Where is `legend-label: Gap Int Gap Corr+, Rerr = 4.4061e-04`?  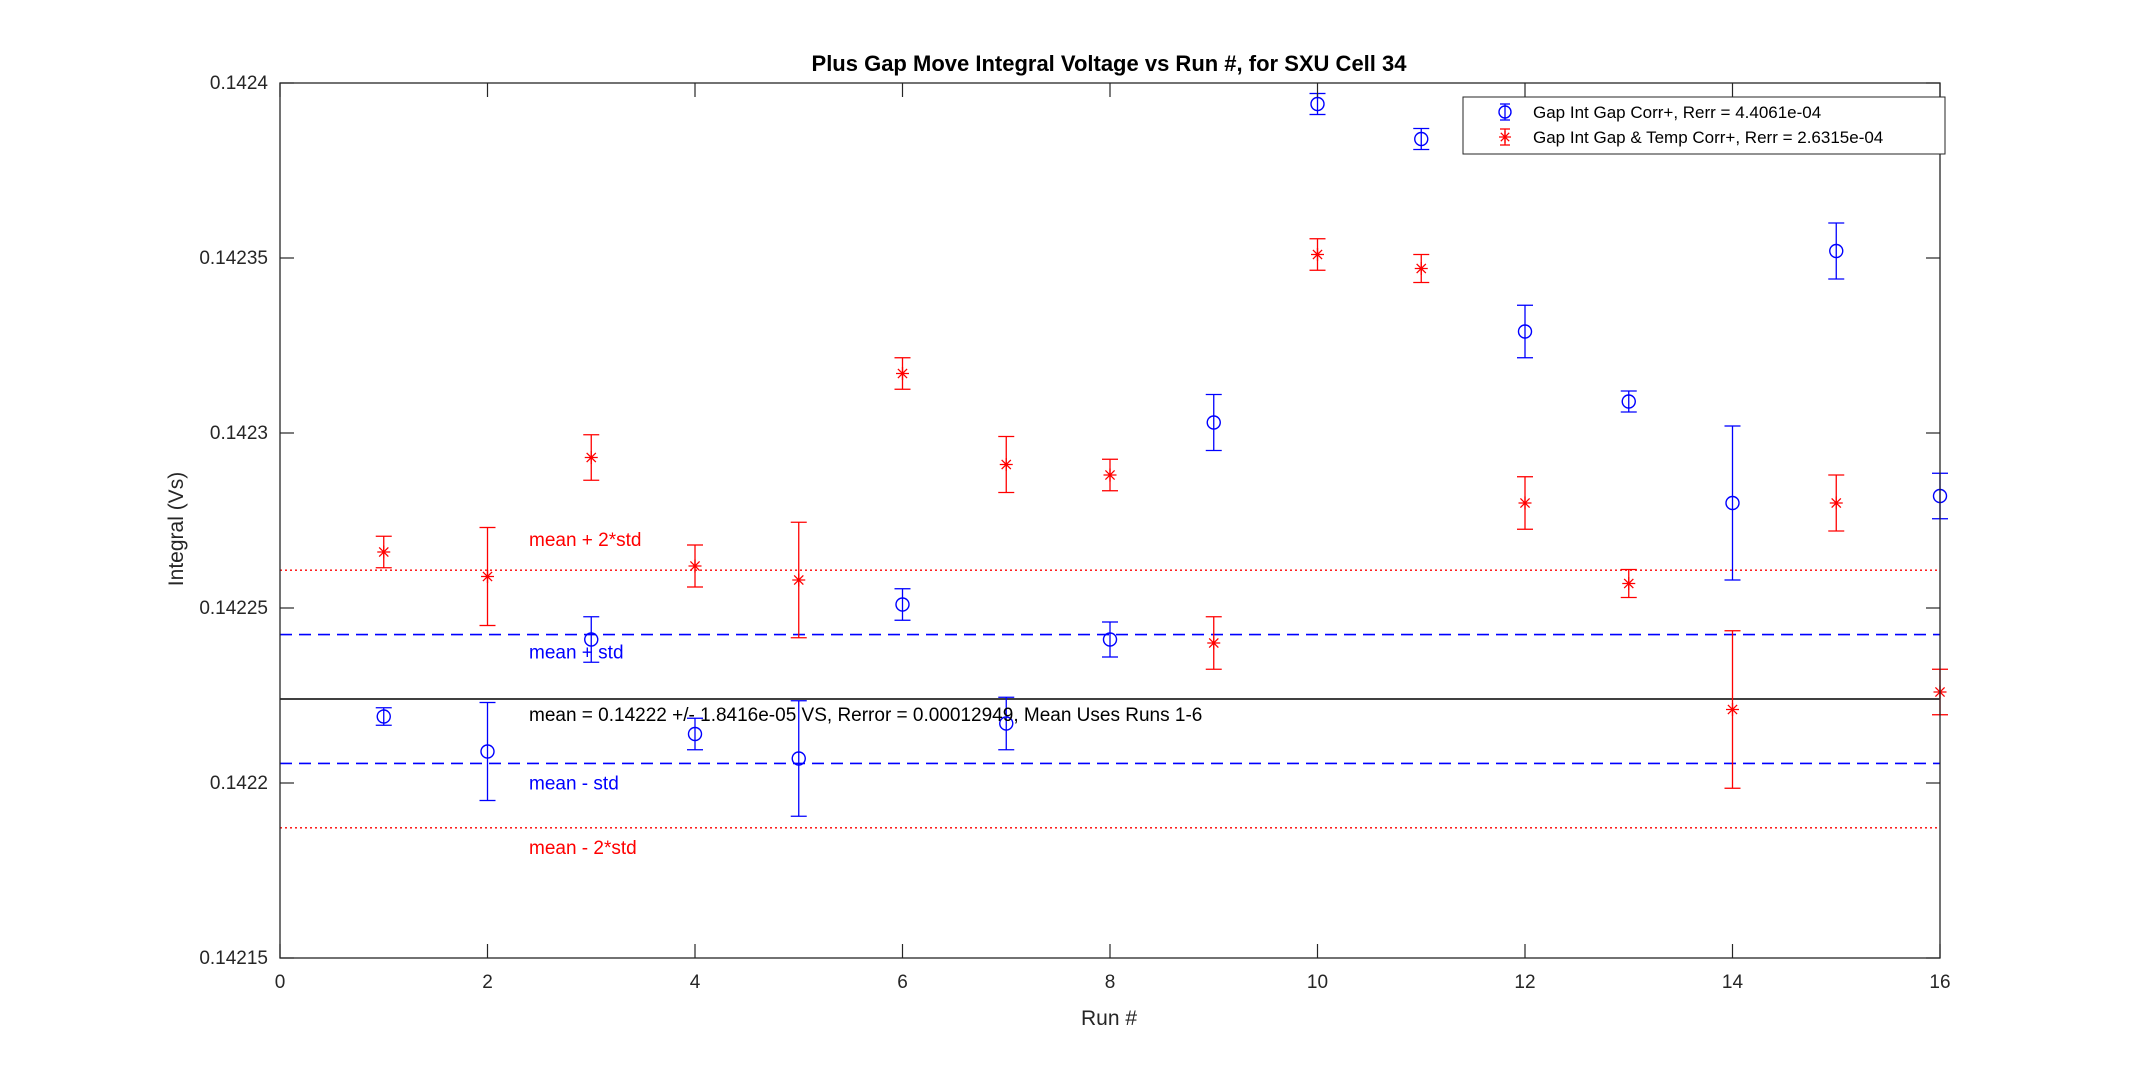
legend-label: Gap Int Gap Corr+, Rerr = 4.4061e-04 is located at coordinates (1677, 112).